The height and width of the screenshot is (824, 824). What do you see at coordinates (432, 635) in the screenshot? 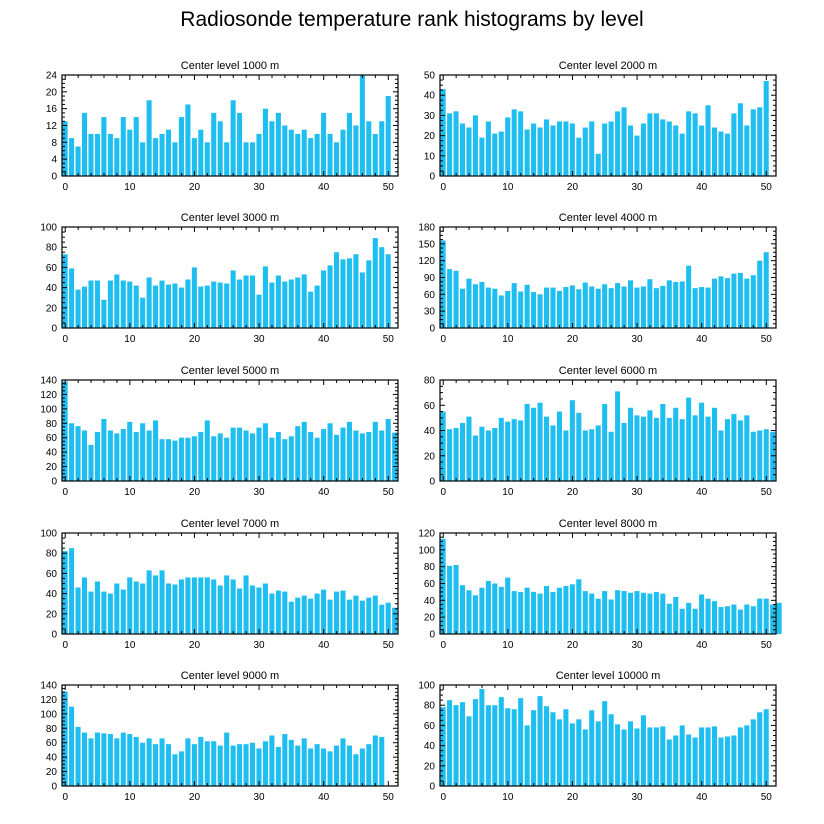
I see `y-tick-label: 0` at bounding box center [432, 635].